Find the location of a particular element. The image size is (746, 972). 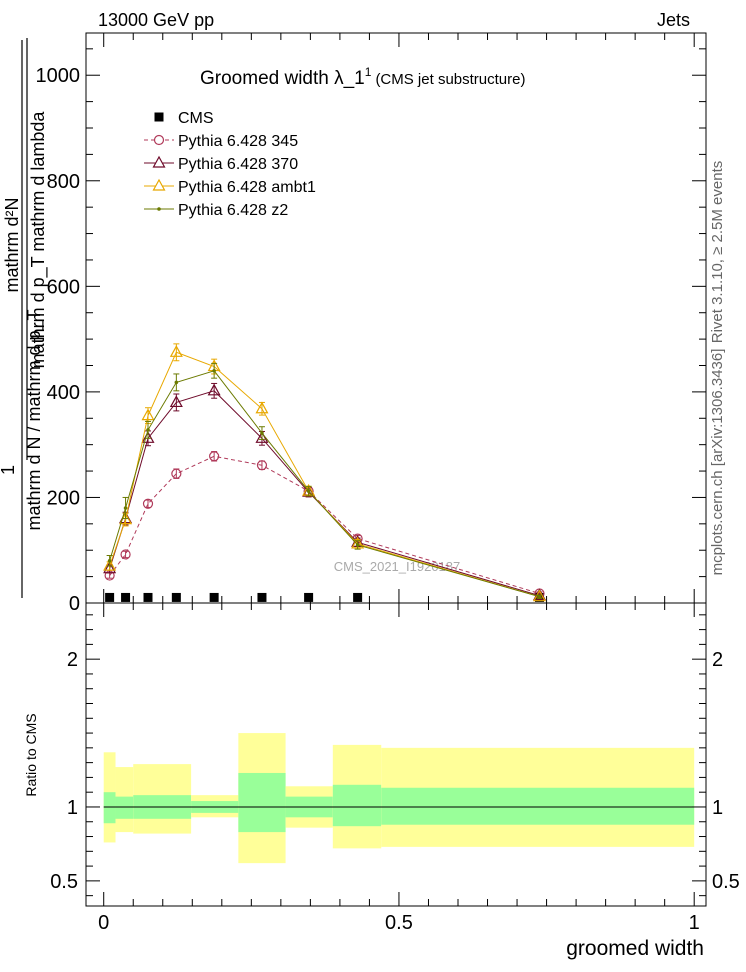

legend-marker-dot is located at coordinates (159, 209).